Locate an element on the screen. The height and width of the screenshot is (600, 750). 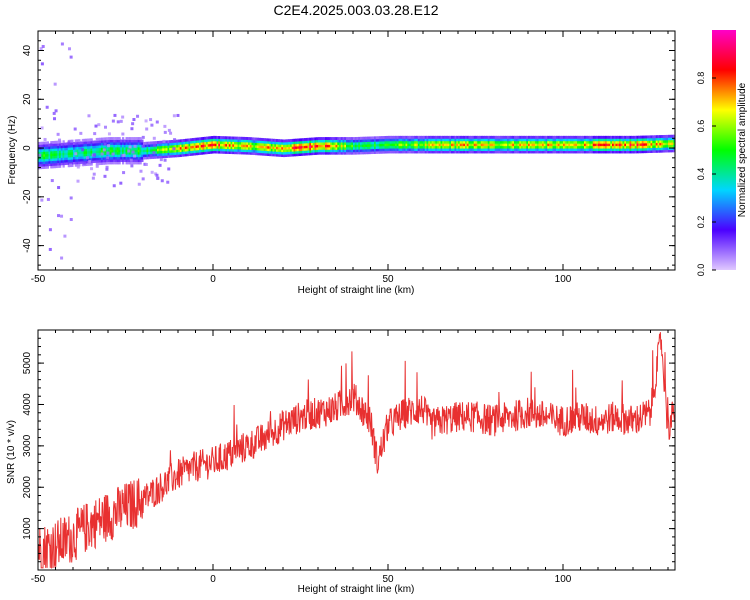
heat-noise is located at coordinates (62, 44).